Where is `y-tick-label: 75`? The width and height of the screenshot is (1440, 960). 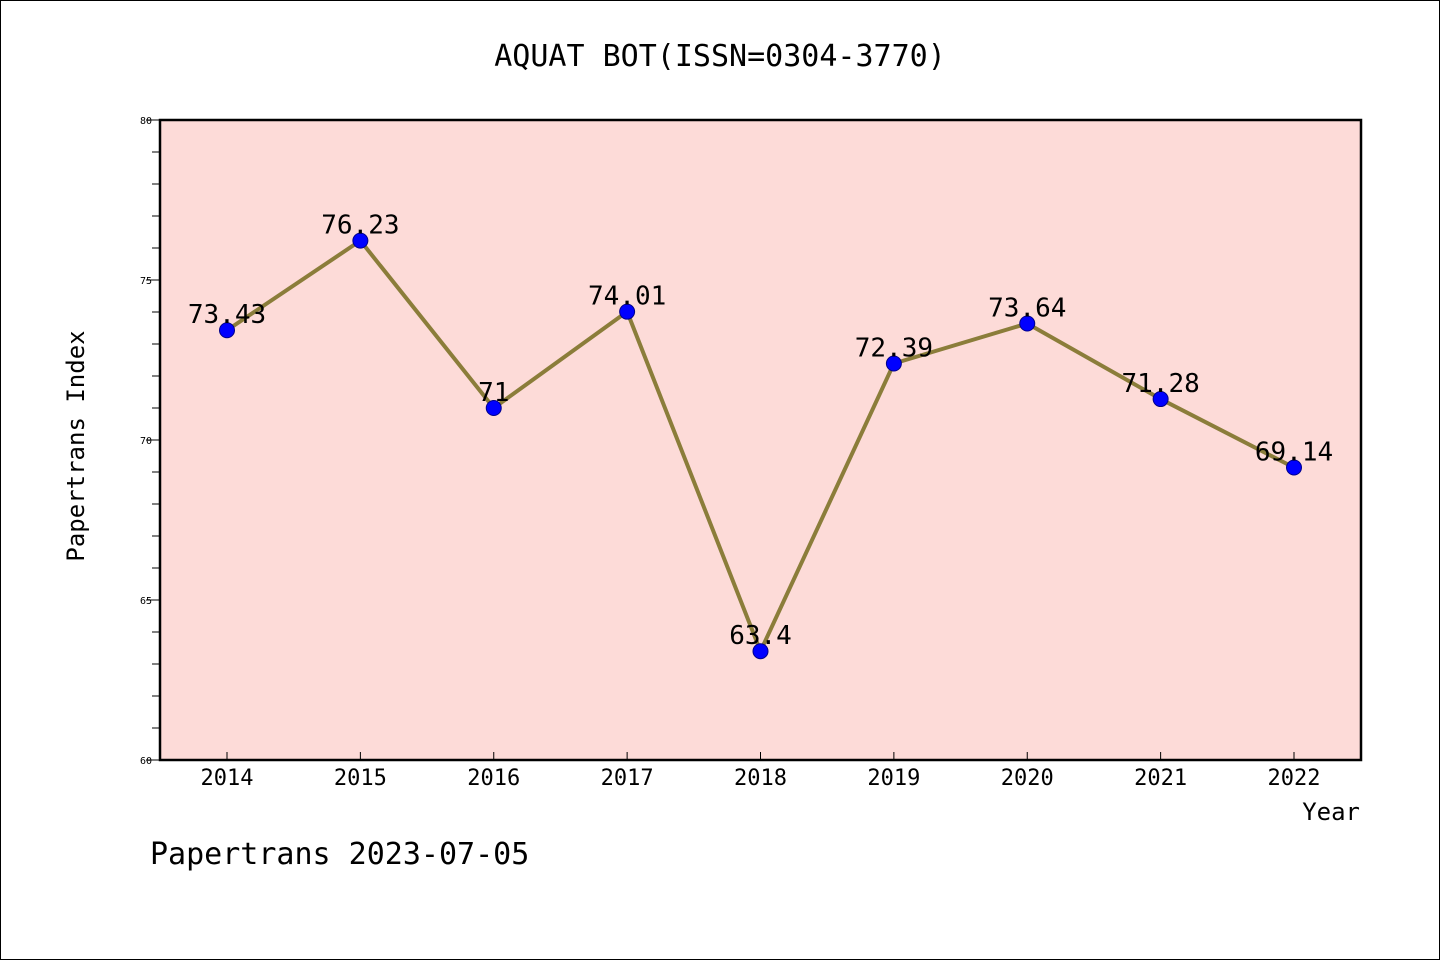
y-tick-label: 75 is located at coordinates (146, 281).